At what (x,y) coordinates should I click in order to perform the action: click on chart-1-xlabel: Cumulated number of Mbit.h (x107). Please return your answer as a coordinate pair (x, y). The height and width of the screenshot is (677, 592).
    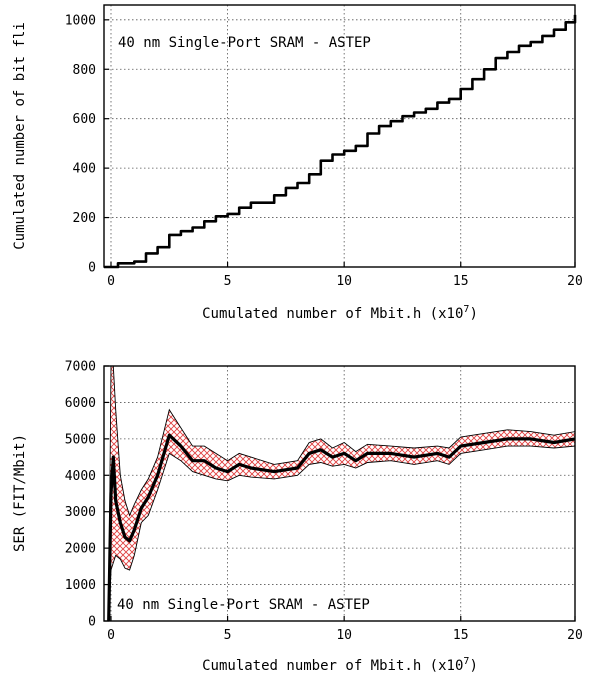
    Looking at the image, I should click on (340, 313).